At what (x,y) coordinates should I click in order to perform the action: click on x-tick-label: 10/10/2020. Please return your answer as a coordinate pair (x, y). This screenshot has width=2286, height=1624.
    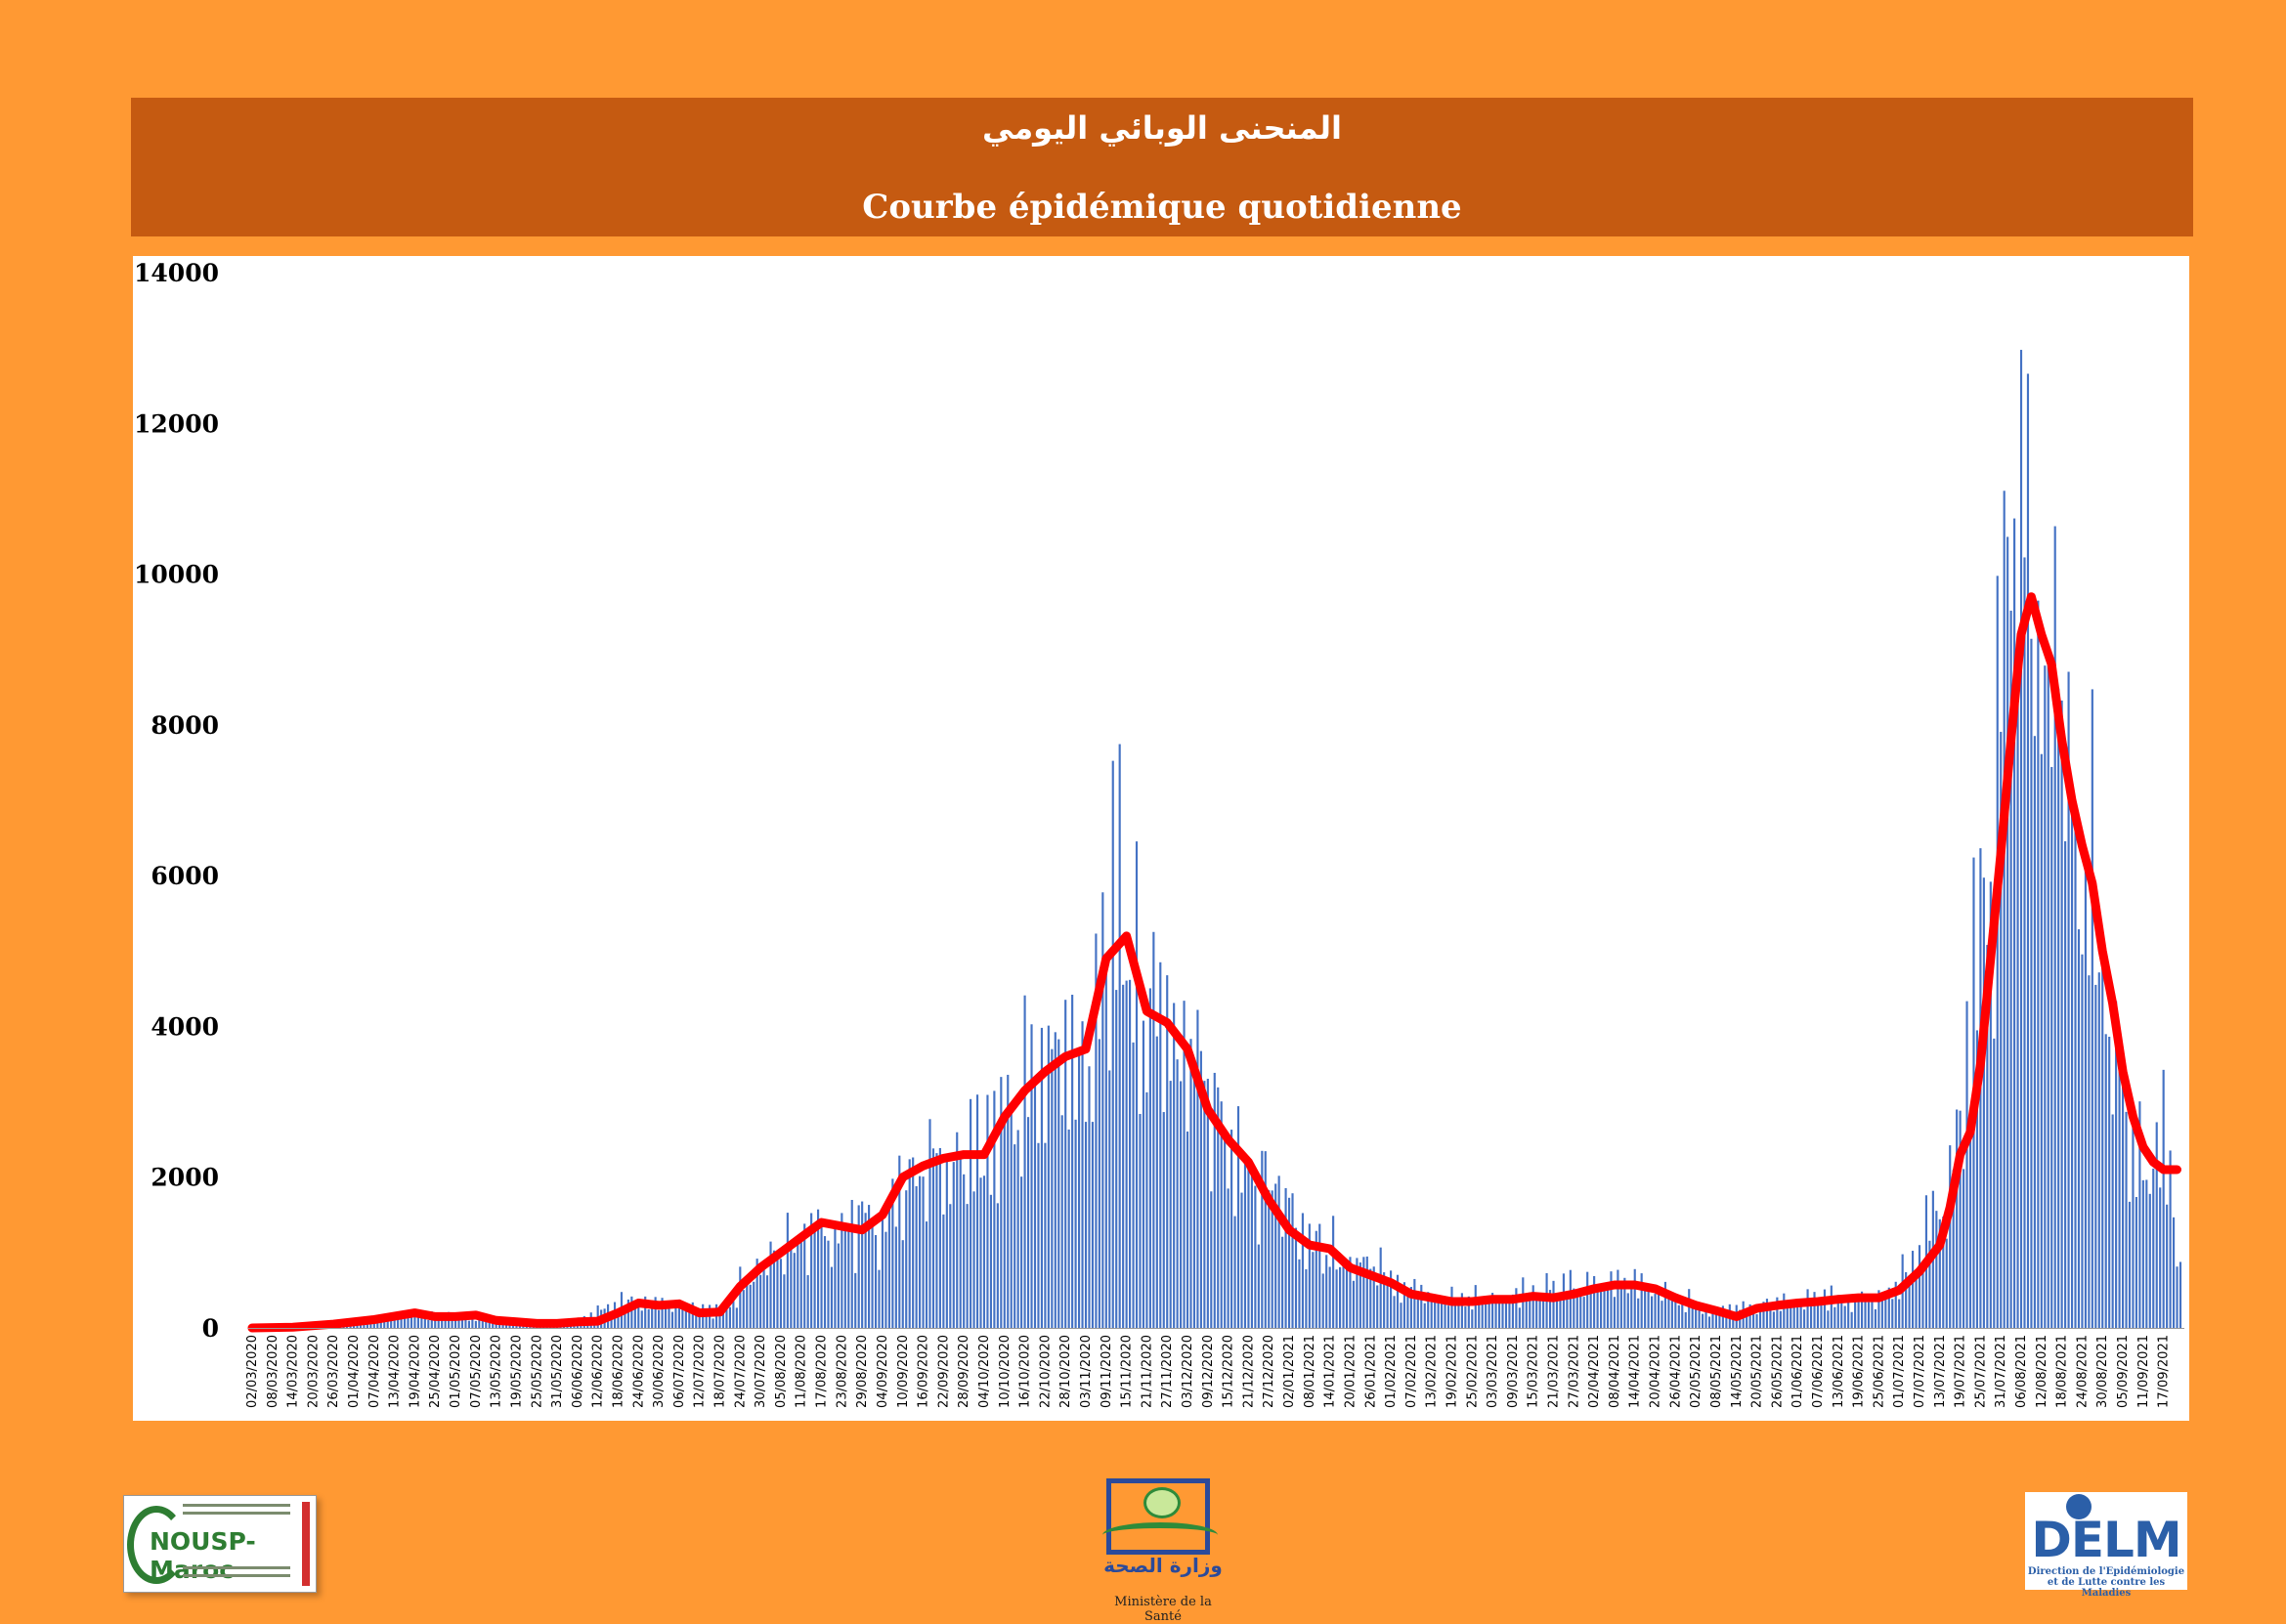
    Looking at the image, I should click on (1005, 1372).